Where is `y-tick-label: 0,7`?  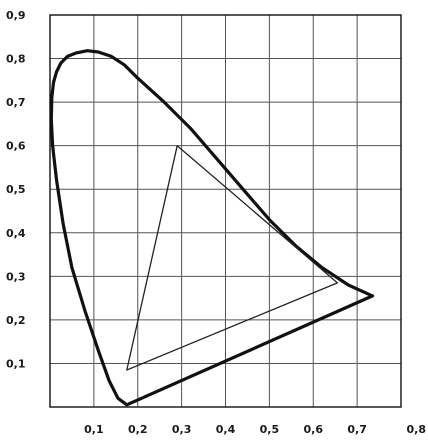
y-tick-label: 0,7 is located at coordinates (16, 102).